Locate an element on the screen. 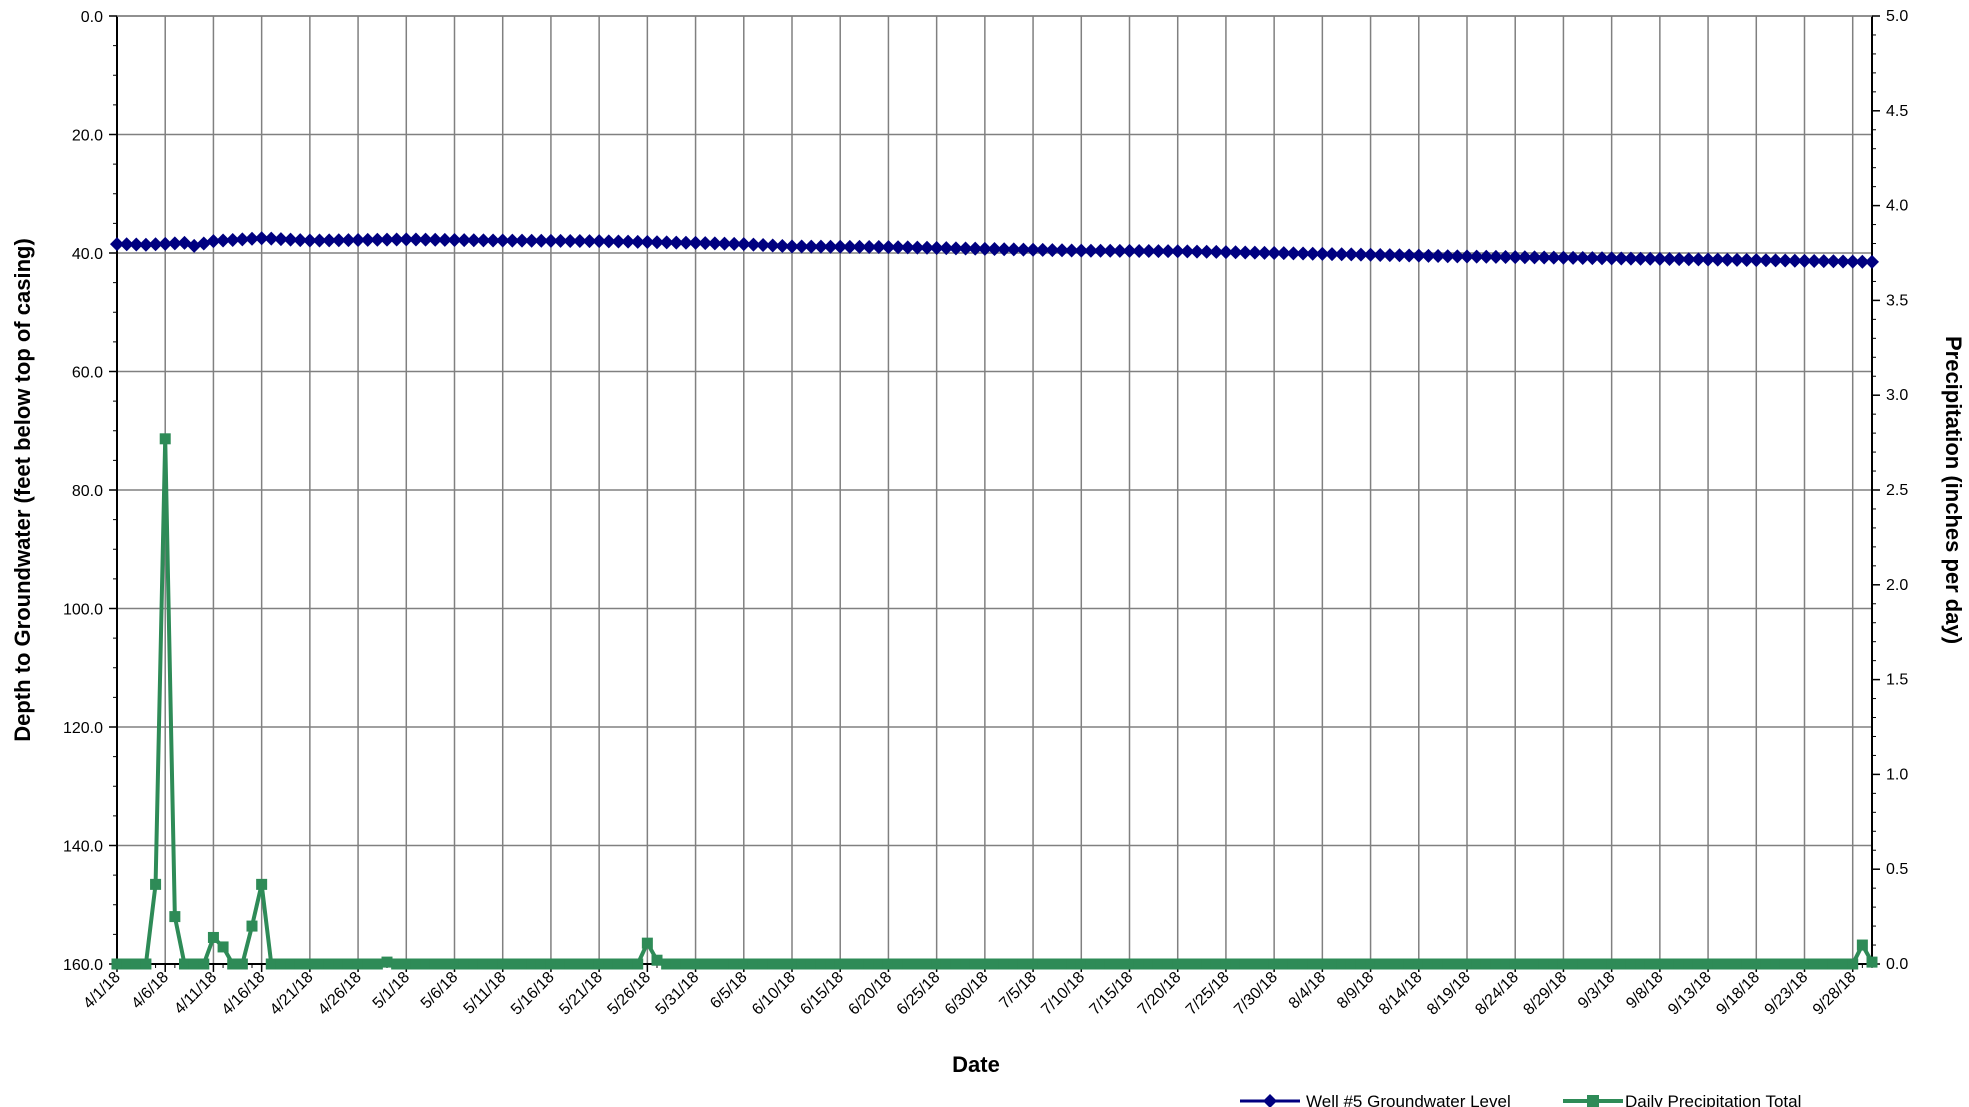  y-left-tick-label: 40.0 is located at coordinates (87, 254).